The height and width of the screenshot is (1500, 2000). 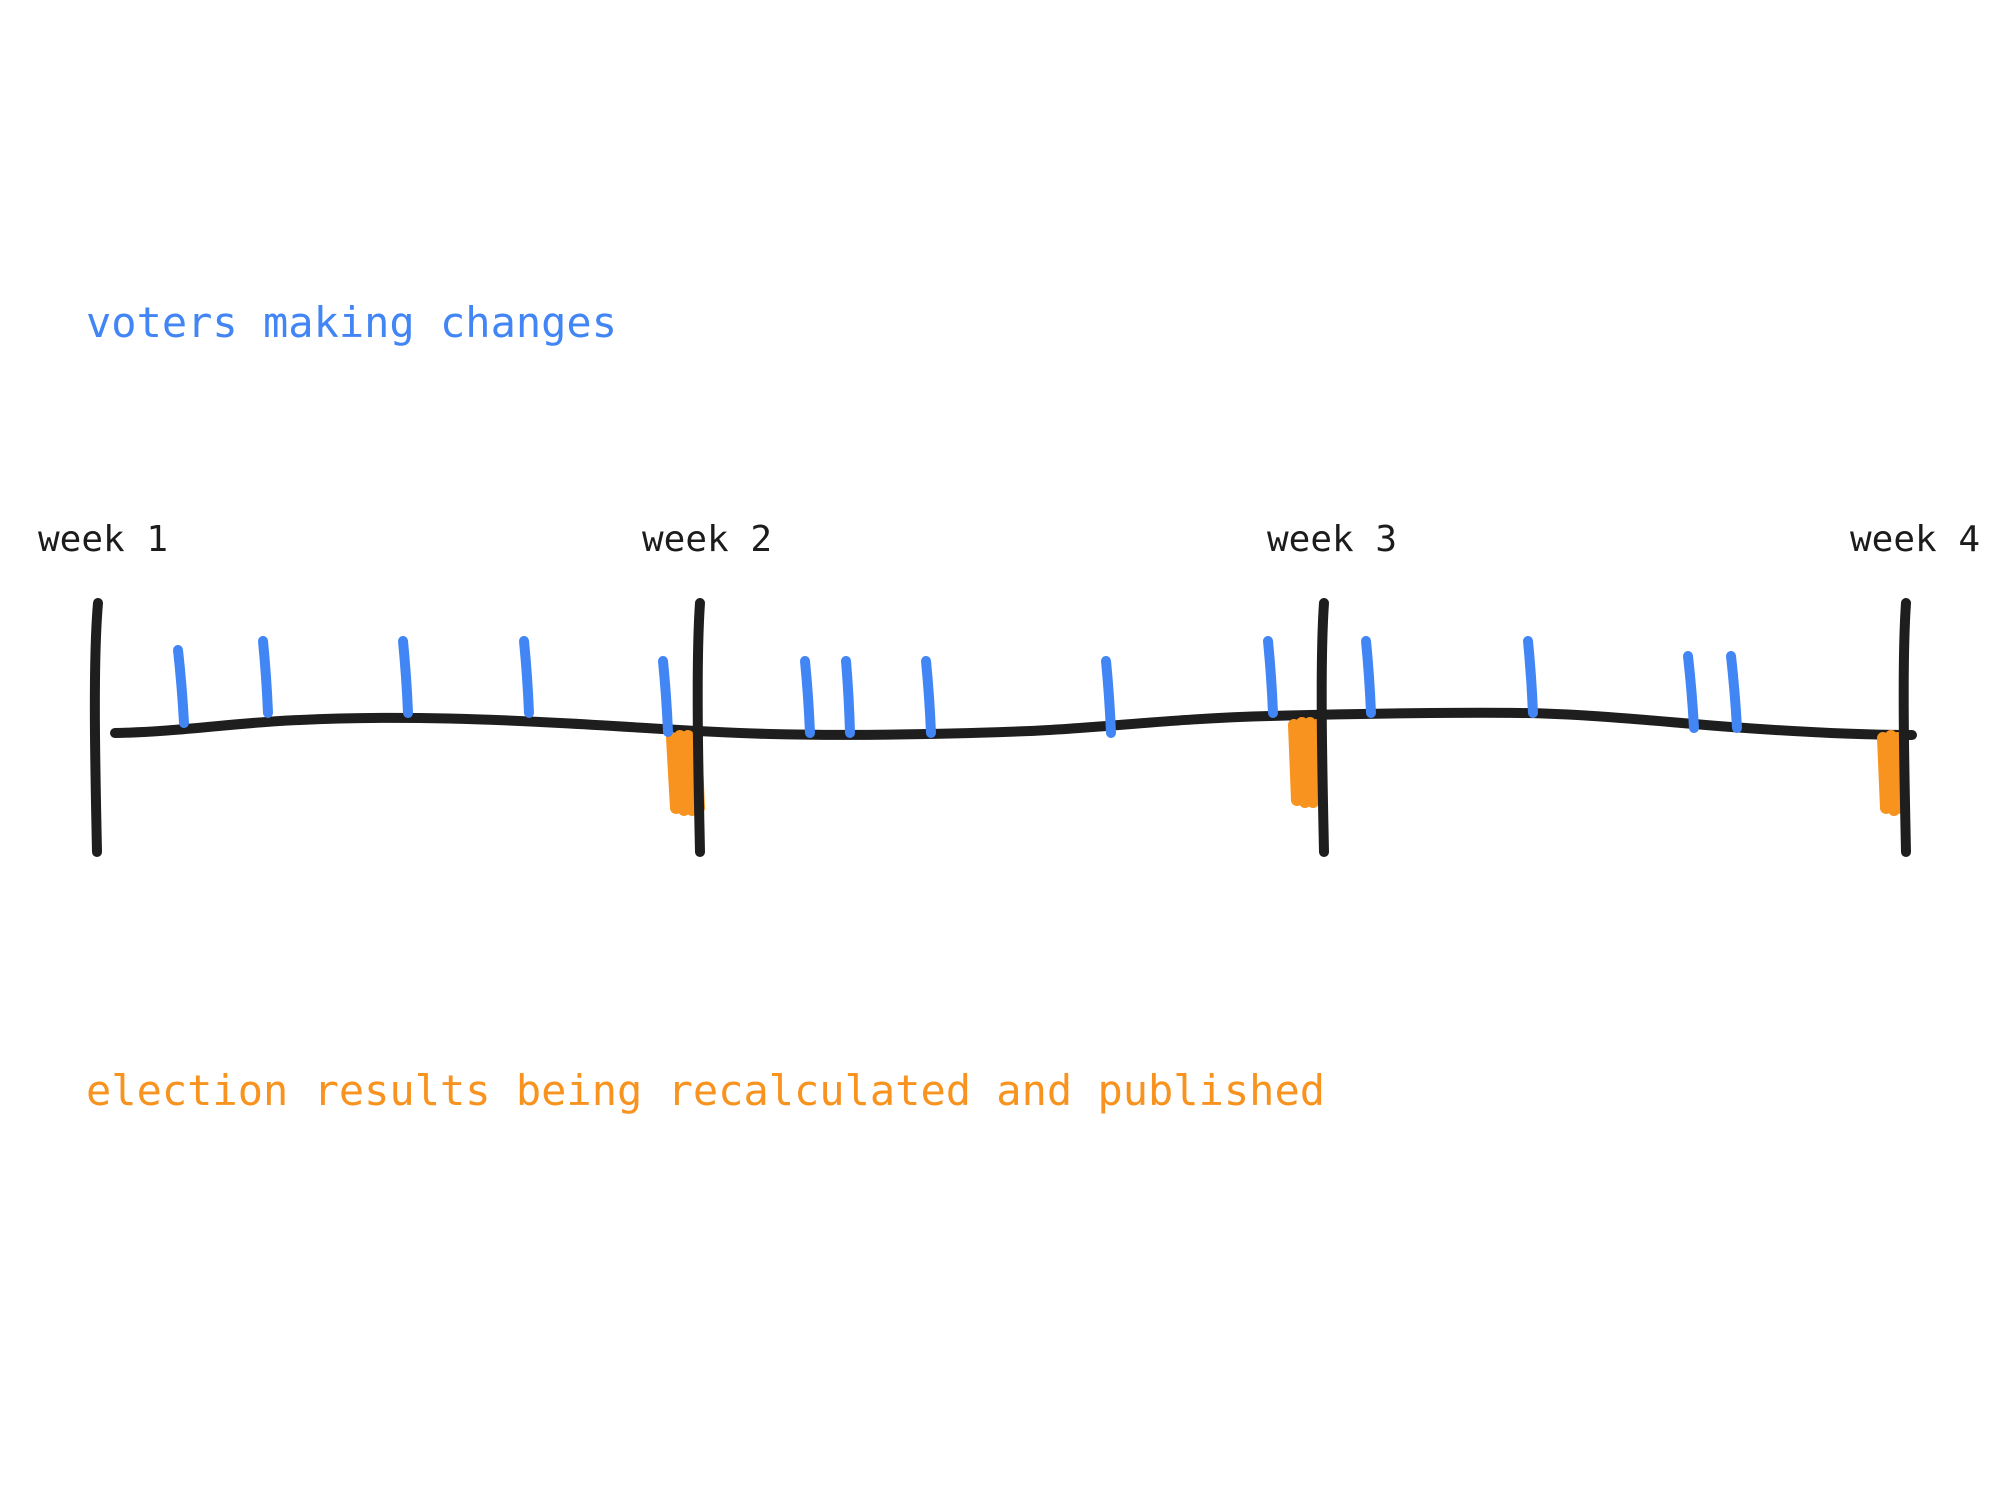 What do you see at coordinates (707, 539) in the screenshot?
I see `week-2-label: week 2` at bounding box center [707, 539].